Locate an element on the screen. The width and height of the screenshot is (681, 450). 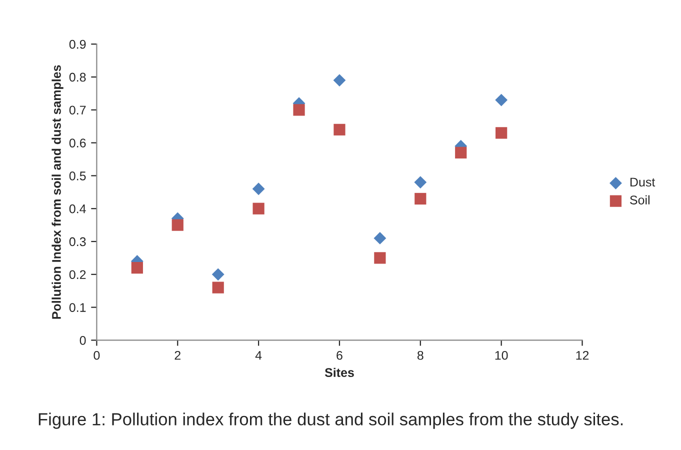
y-tick-label: 0.4 is located at coordinates (77, 209).